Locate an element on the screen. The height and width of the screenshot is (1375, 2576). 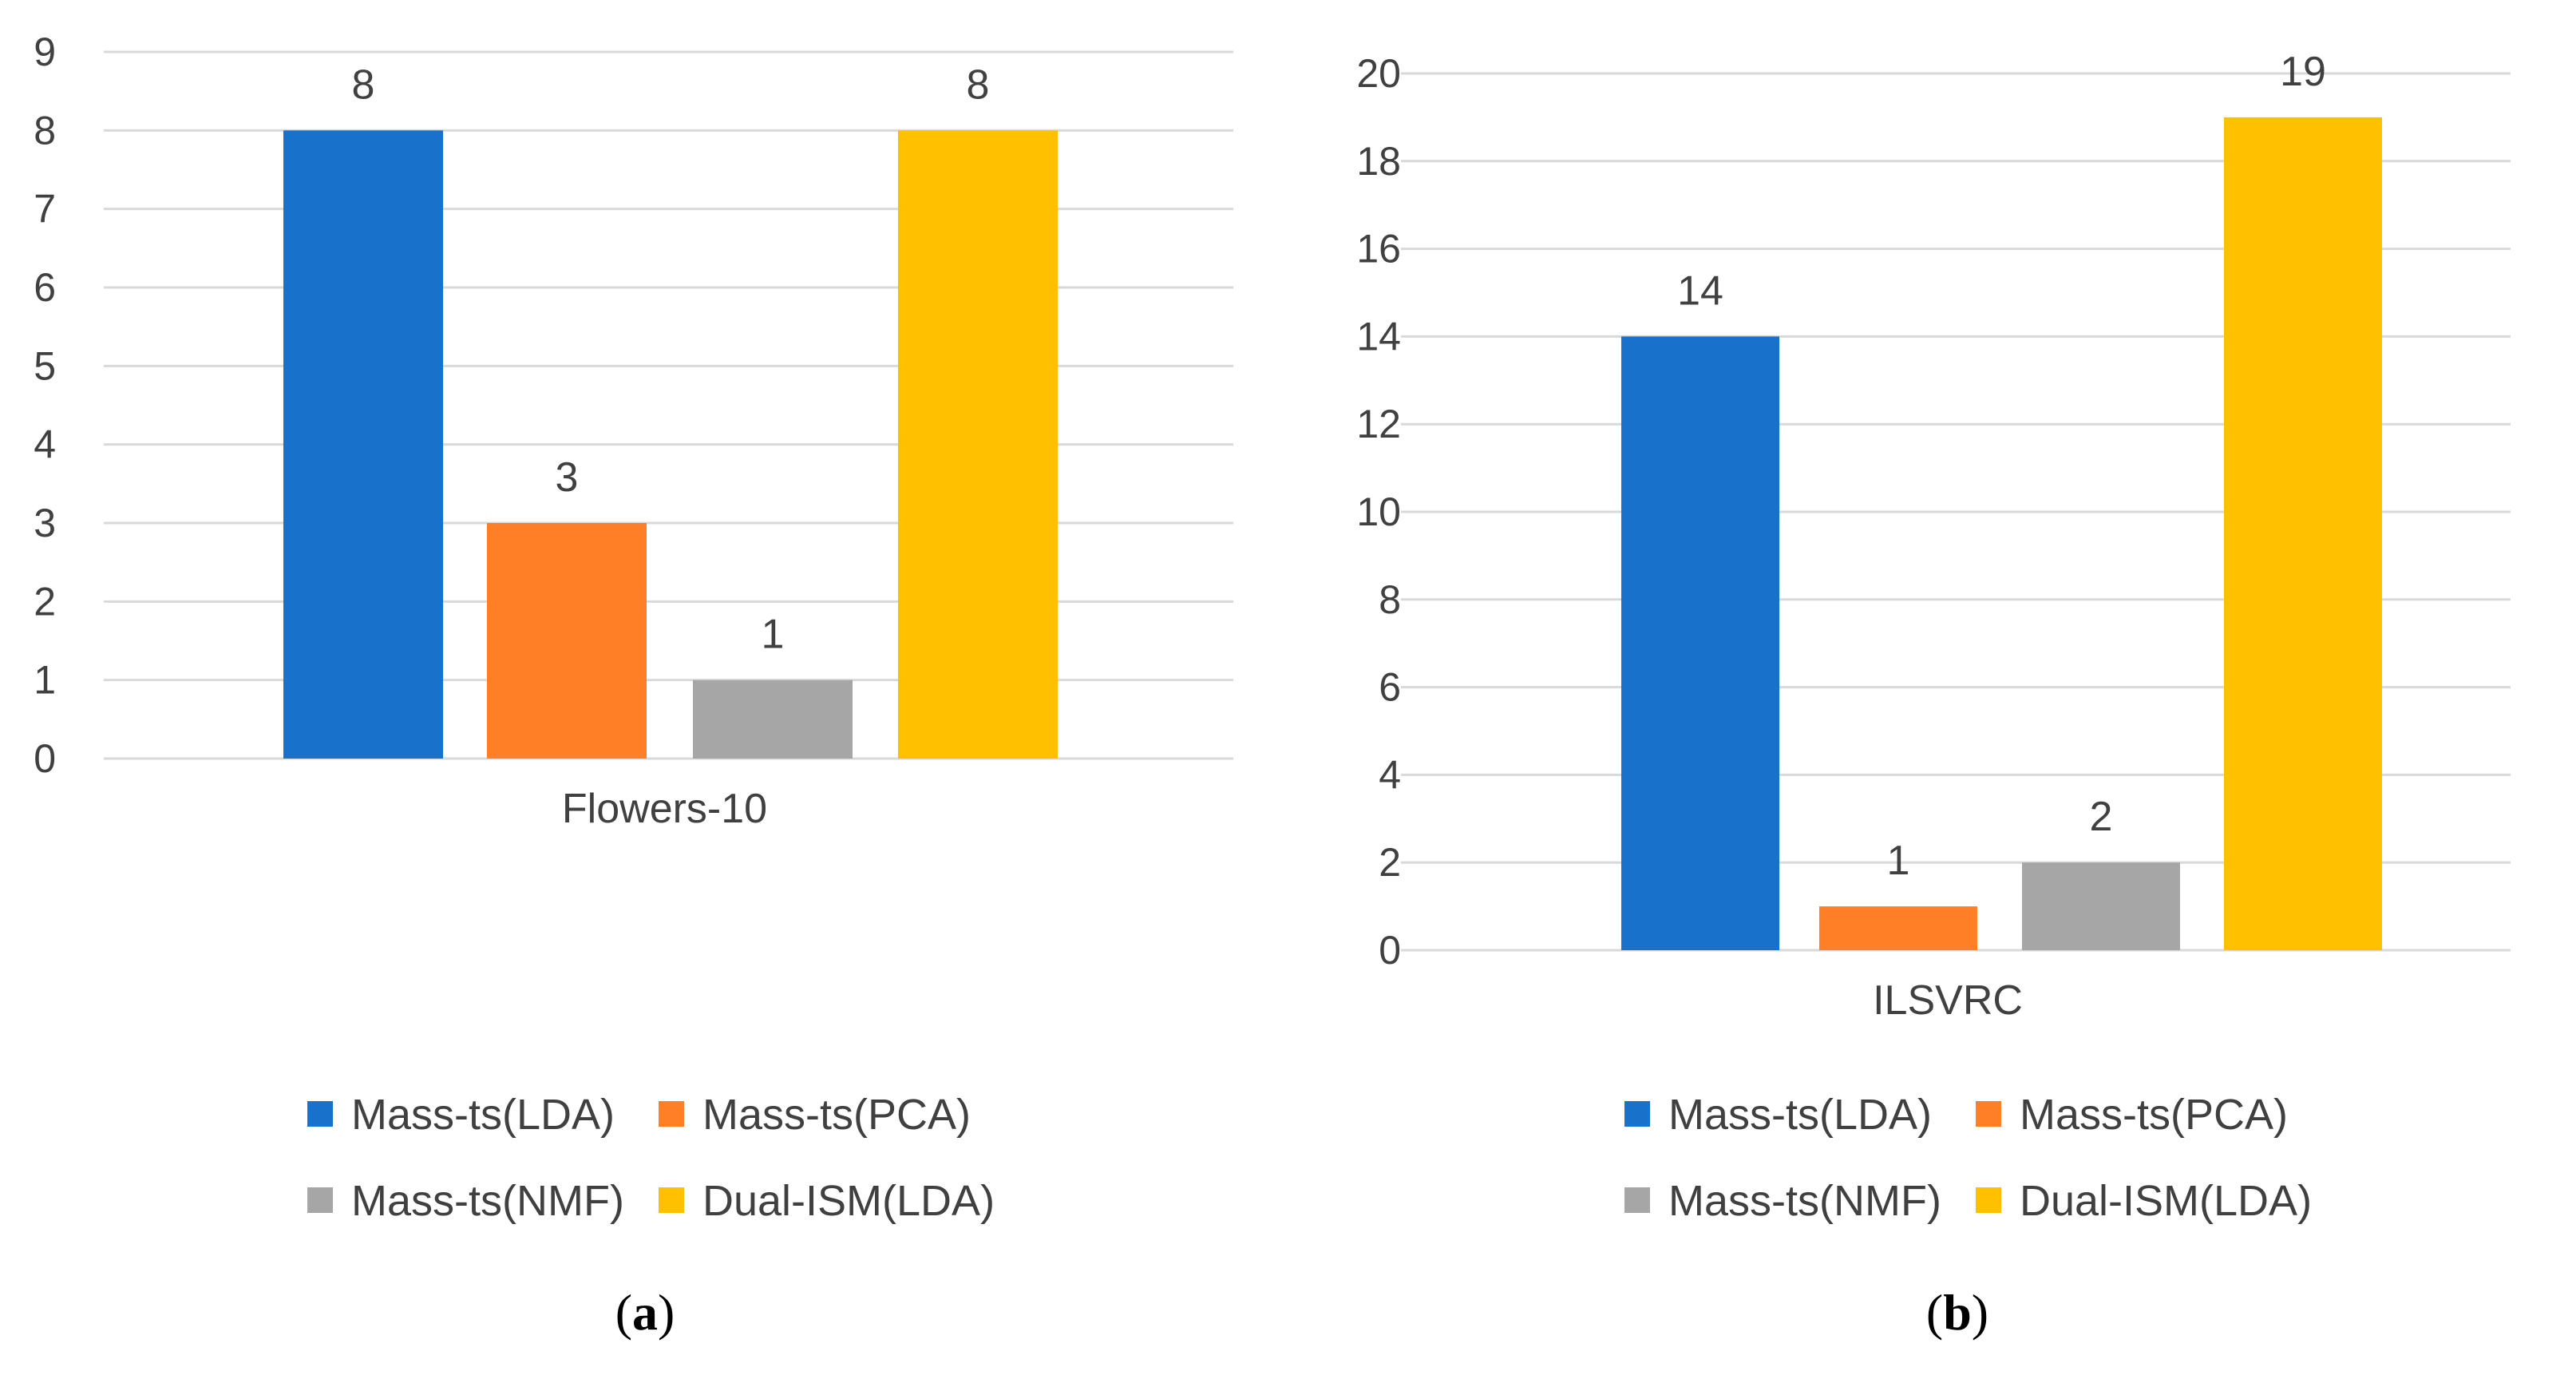
y-tick-label: 5 is located at coordinates (45, 365).